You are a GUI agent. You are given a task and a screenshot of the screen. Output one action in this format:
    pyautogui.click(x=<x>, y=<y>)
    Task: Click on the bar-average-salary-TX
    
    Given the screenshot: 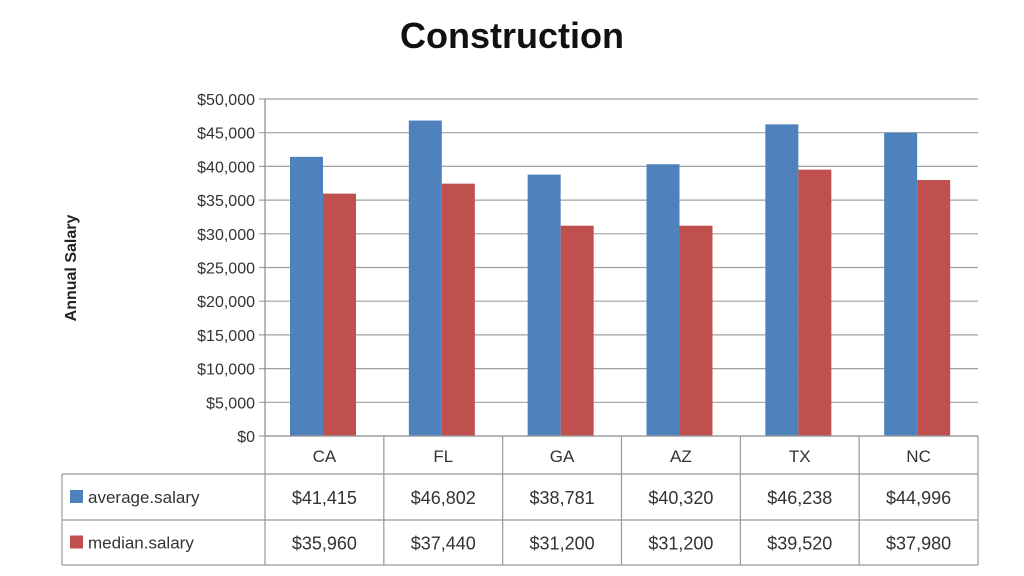 What is the action you would take?
    pyautogui.click(x=782, y=280)
    